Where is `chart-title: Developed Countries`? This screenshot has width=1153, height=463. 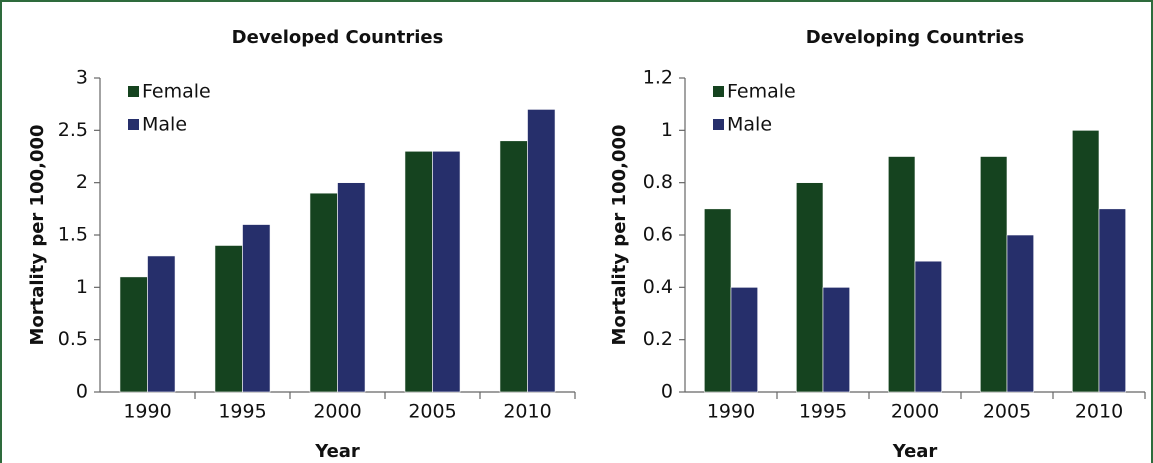
chart-title: Developed Countries is located at coordinates (338, 37).